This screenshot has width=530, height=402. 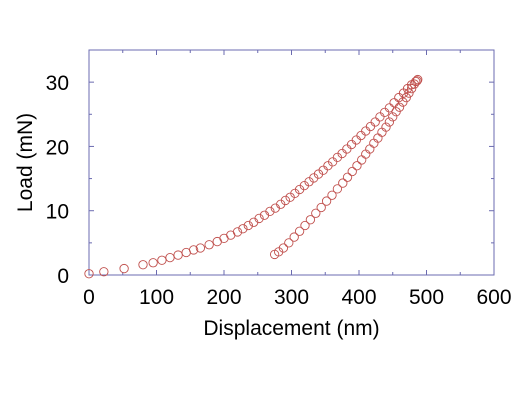 What do you see at coordinates (25, 162) in the screenshot?
I see `y-axis-label: Load (mN)` at bounding box center [25, 162].